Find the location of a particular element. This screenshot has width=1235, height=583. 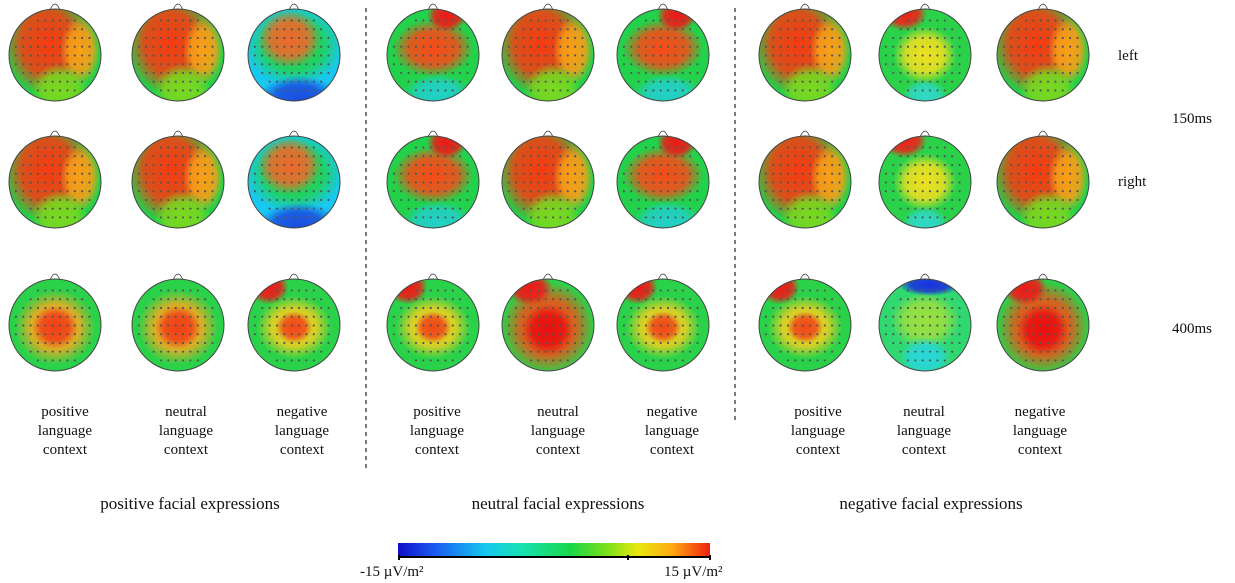

cond-label-g2-pos: positive language context is located at coordinates (437, 431).